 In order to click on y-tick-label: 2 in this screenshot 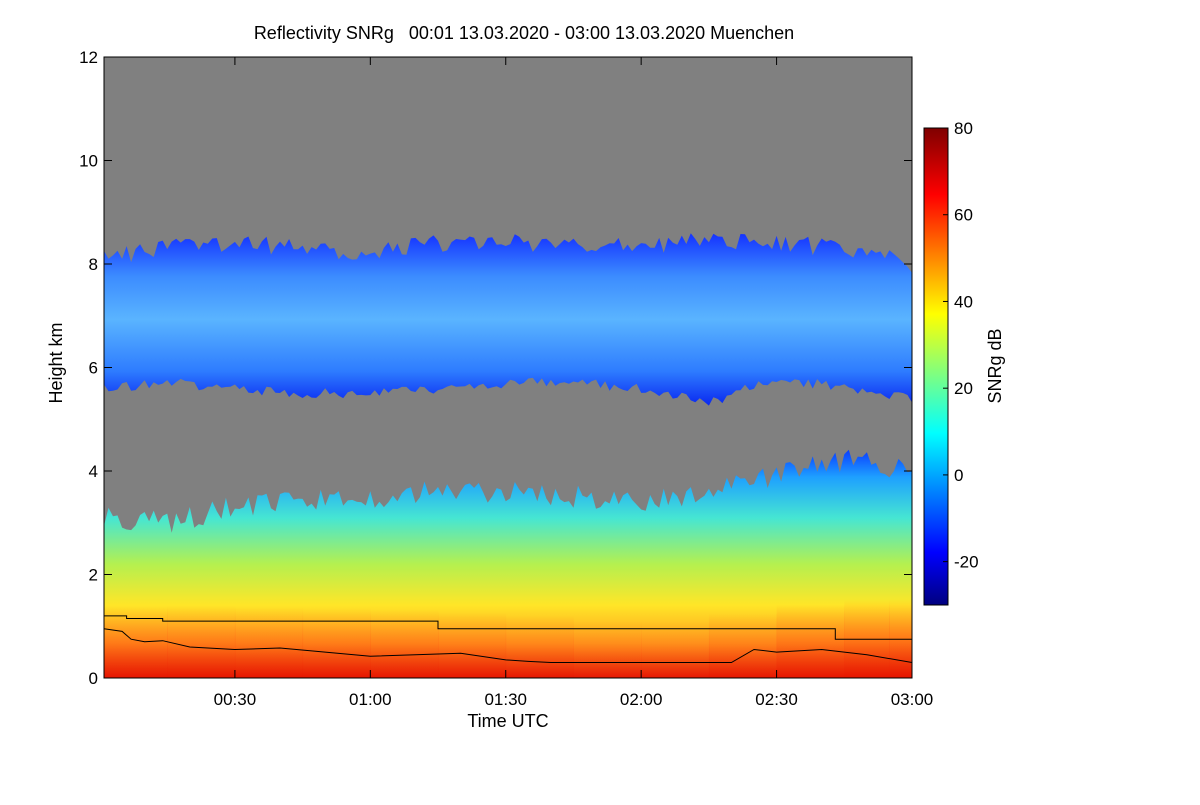, I will do `click(93, 575)`.